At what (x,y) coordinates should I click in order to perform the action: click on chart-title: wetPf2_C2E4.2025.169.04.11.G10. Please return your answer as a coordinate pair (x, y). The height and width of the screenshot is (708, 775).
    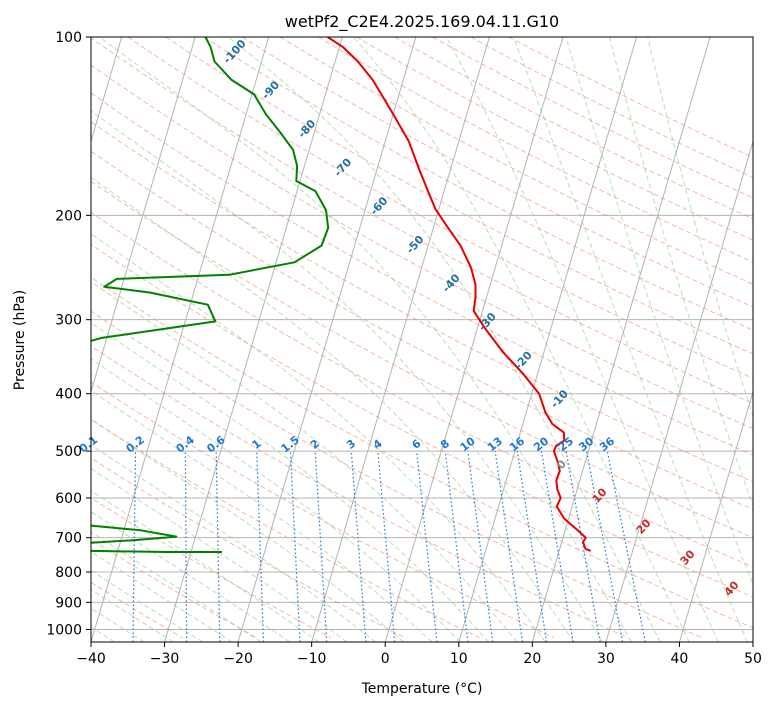
    Looking at the image, I should click on (422, 22).